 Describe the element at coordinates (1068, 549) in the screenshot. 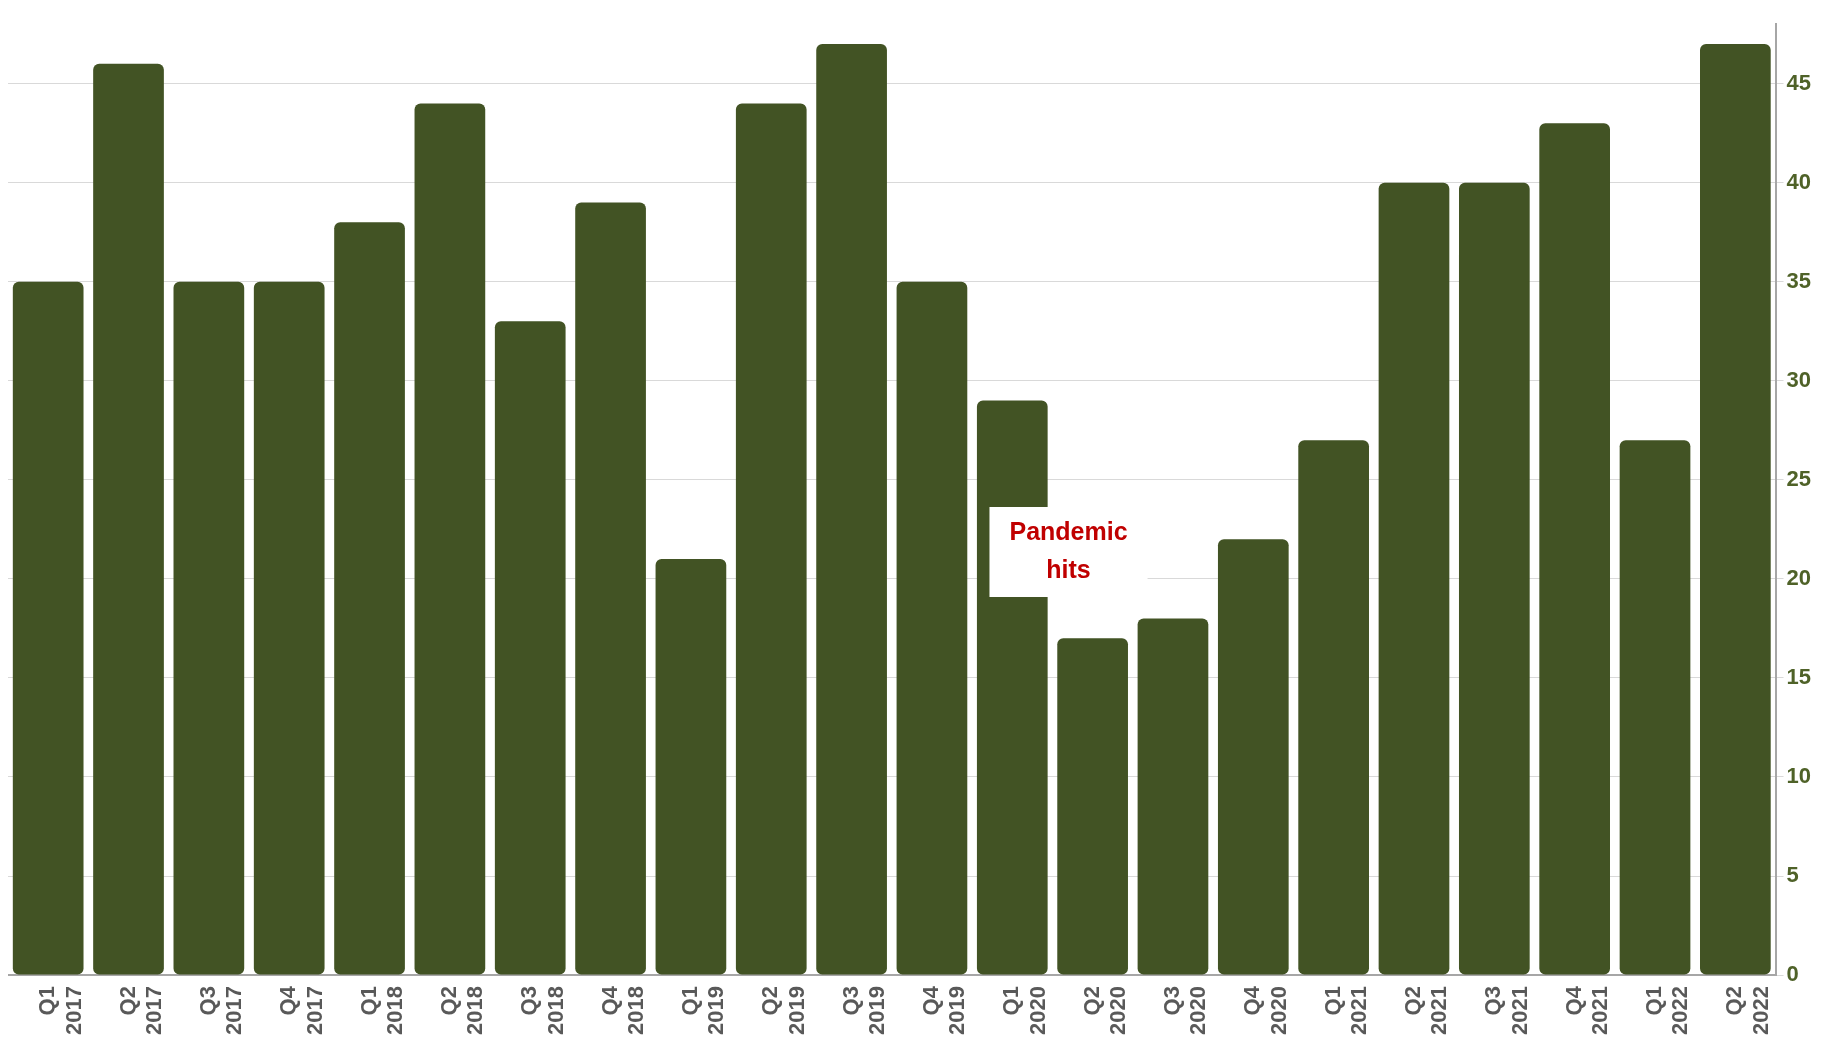

I see `annotation: Pandemic hits` at that location.